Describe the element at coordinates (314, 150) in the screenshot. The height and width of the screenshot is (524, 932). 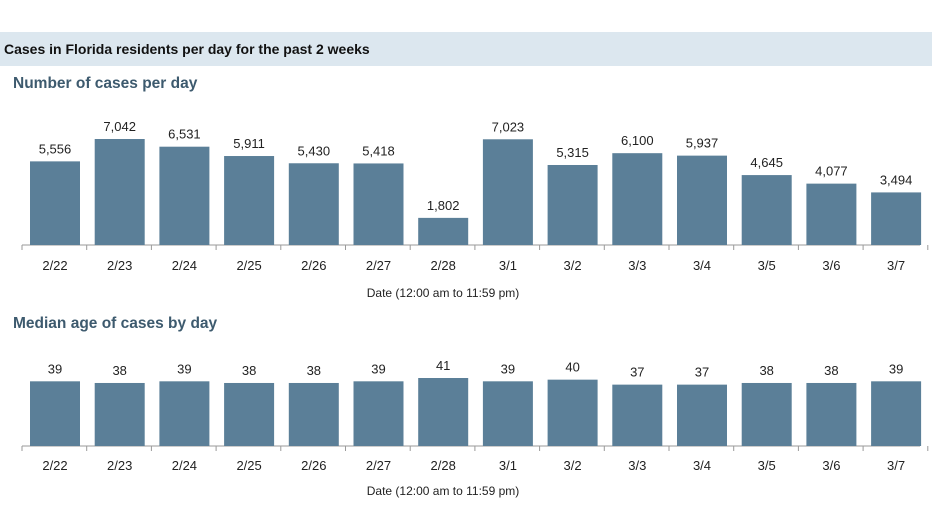
I see `data-label-cases-2/26: 5,430` at that location.